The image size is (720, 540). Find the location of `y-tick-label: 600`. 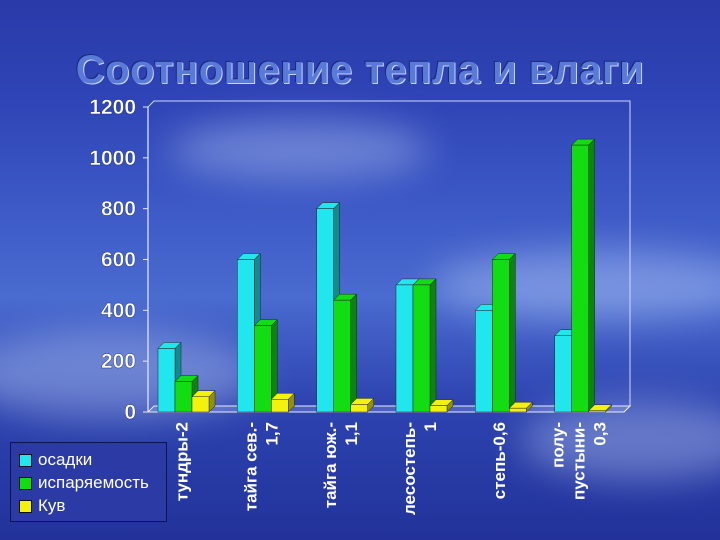

y-tick-label: 600 is located at coordinates (118, 260).